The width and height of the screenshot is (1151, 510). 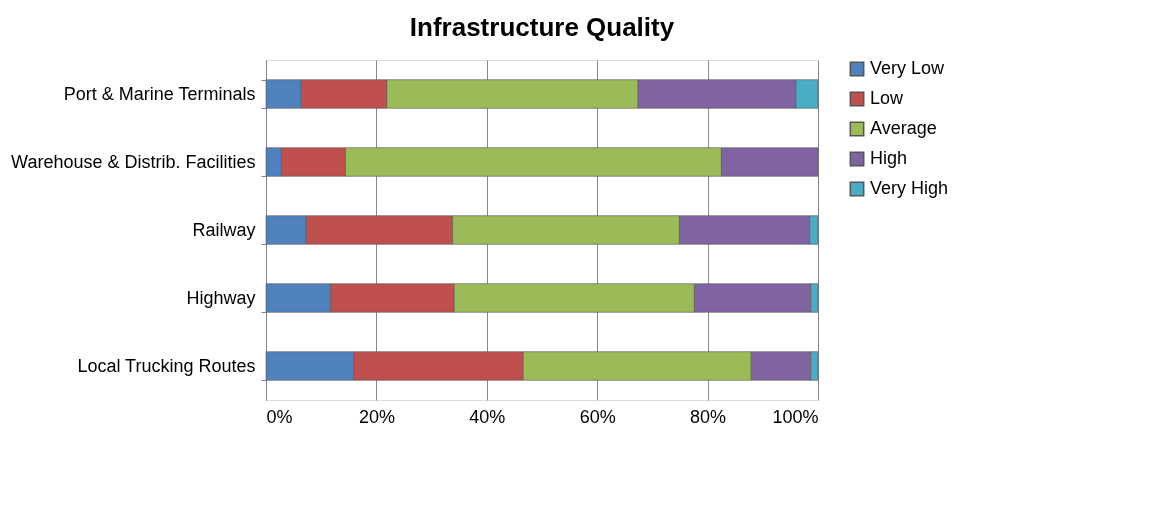 What do you see at coordinates (795, 416) in the screenshot?
I see `x-tick-label: 100%` at bounding box center [795, 416].